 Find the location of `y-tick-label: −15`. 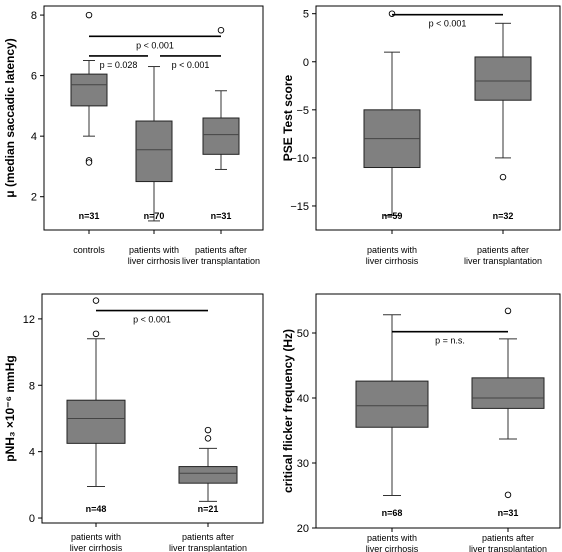

y-tick-label: −15 is located at coordinates (299, 207).